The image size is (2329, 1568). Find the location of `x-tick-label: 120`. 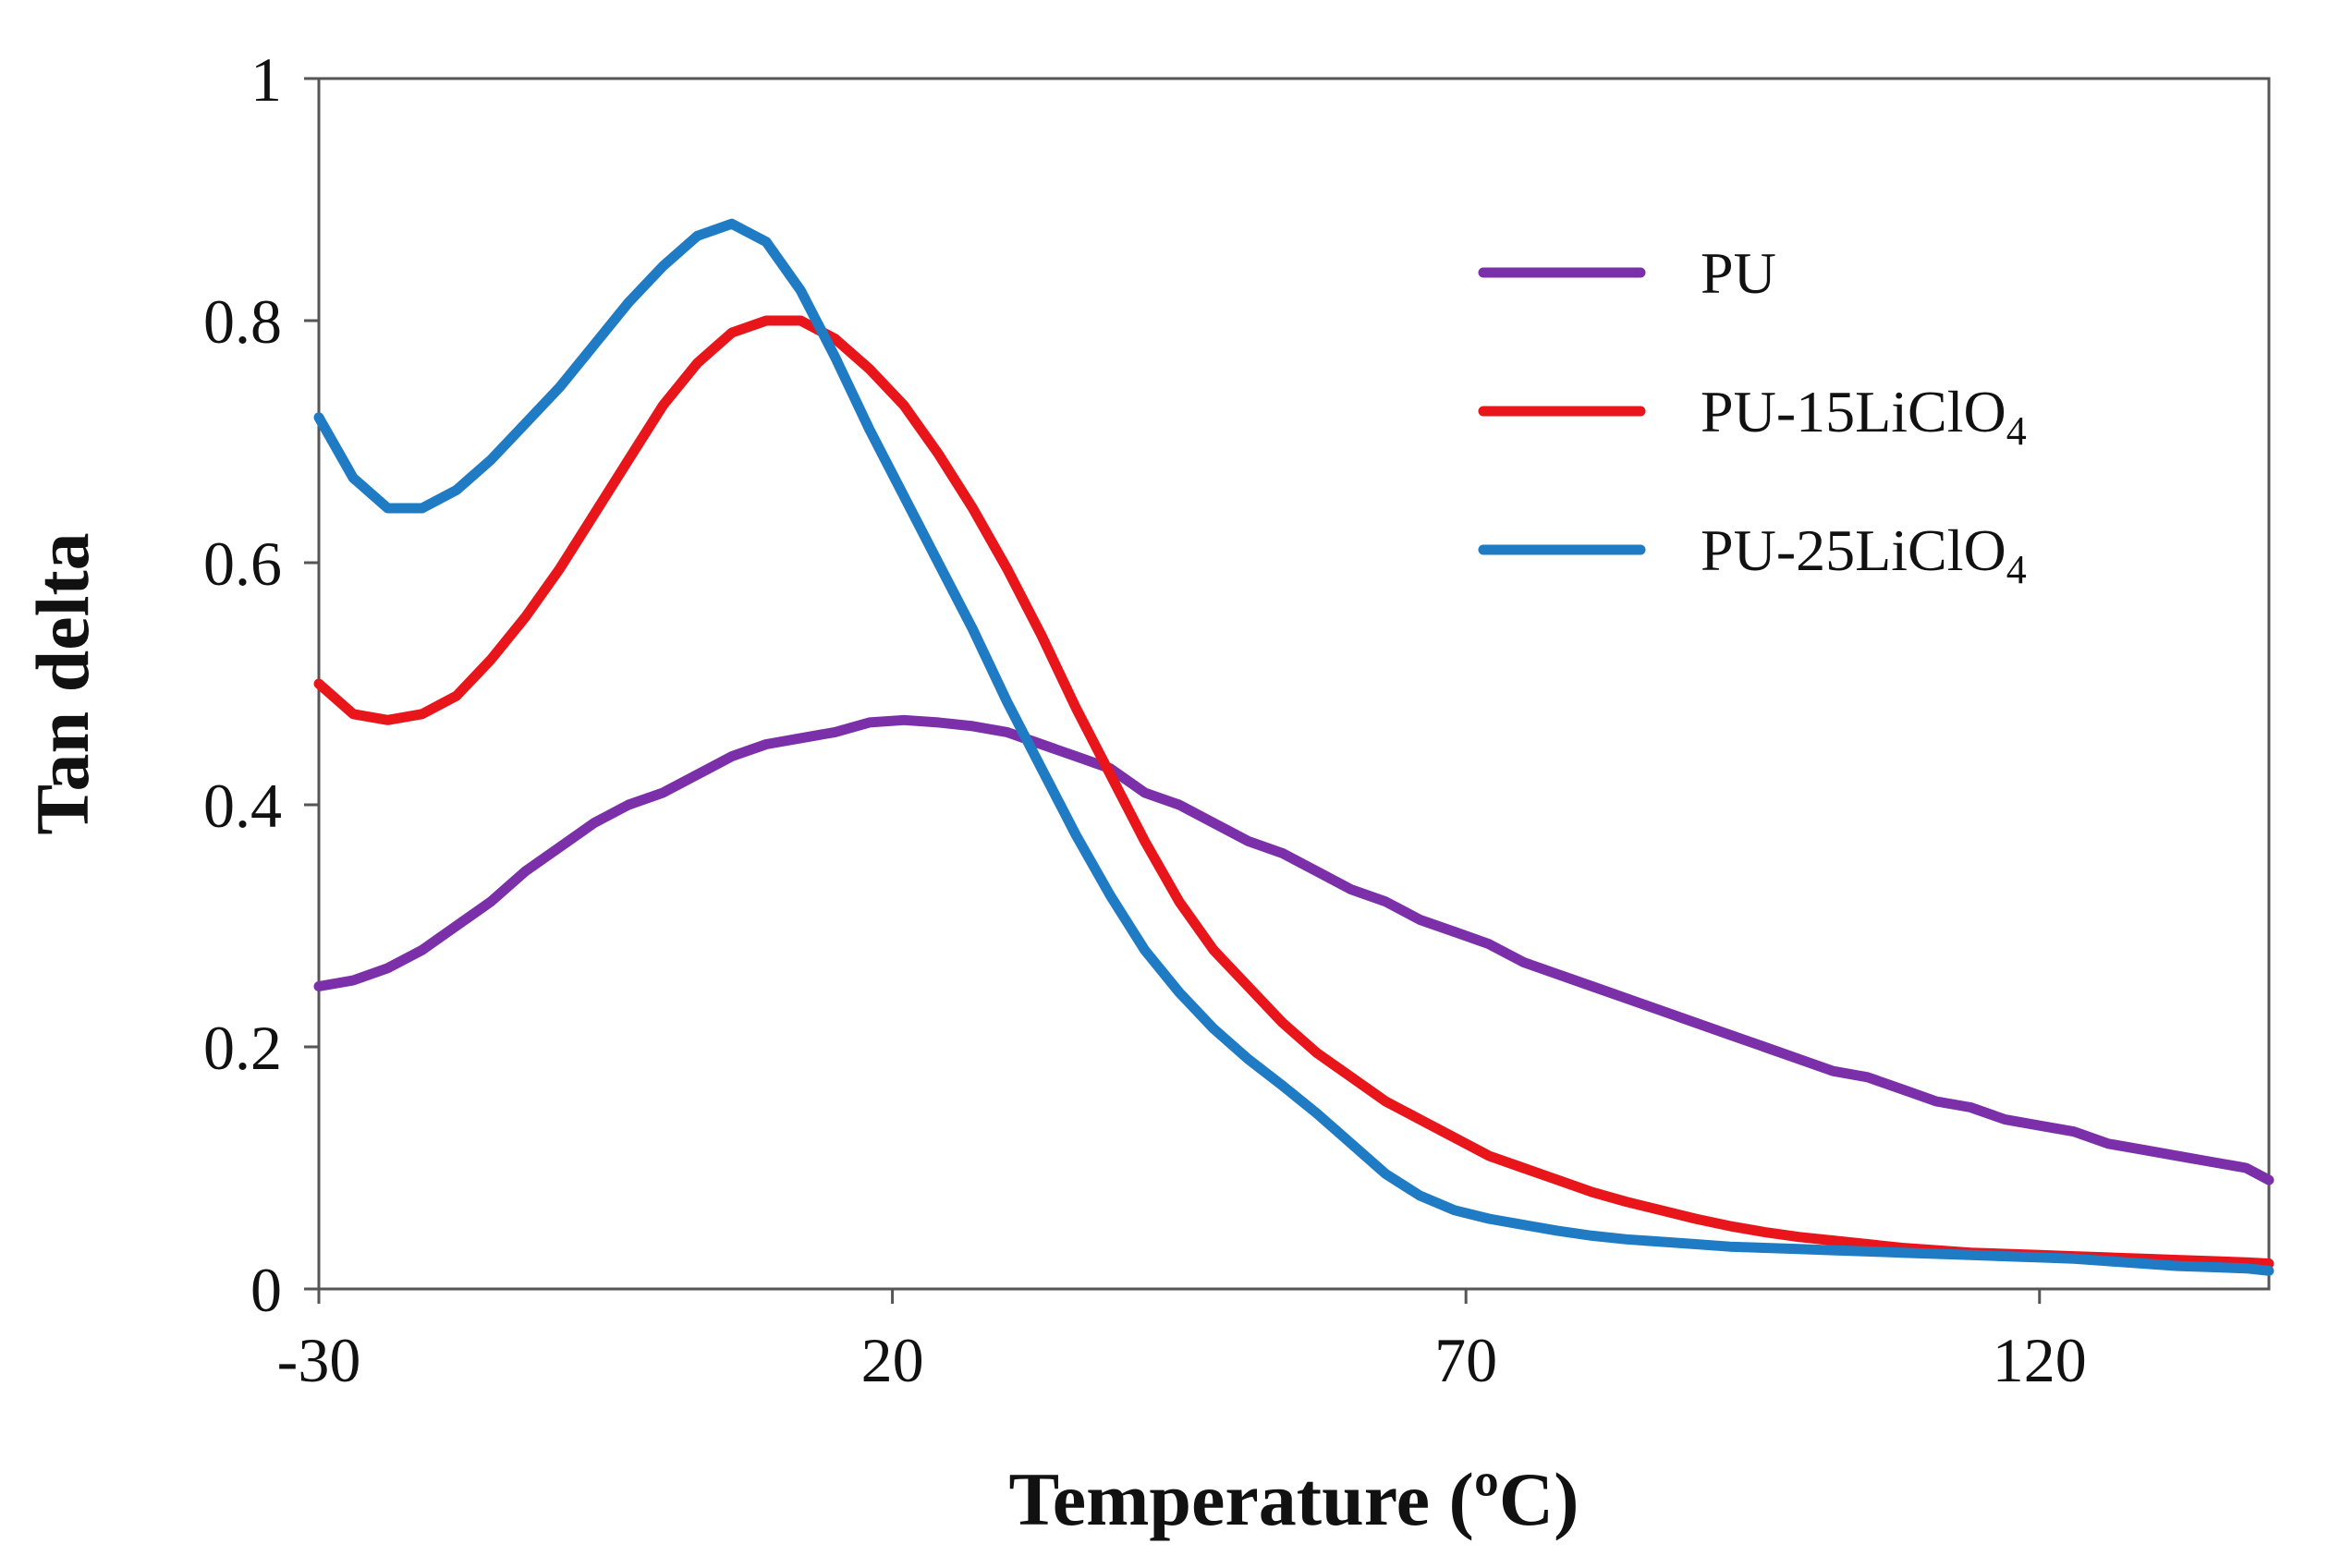

x-tick-label: 120 is located at coordinates (2040, 1360).